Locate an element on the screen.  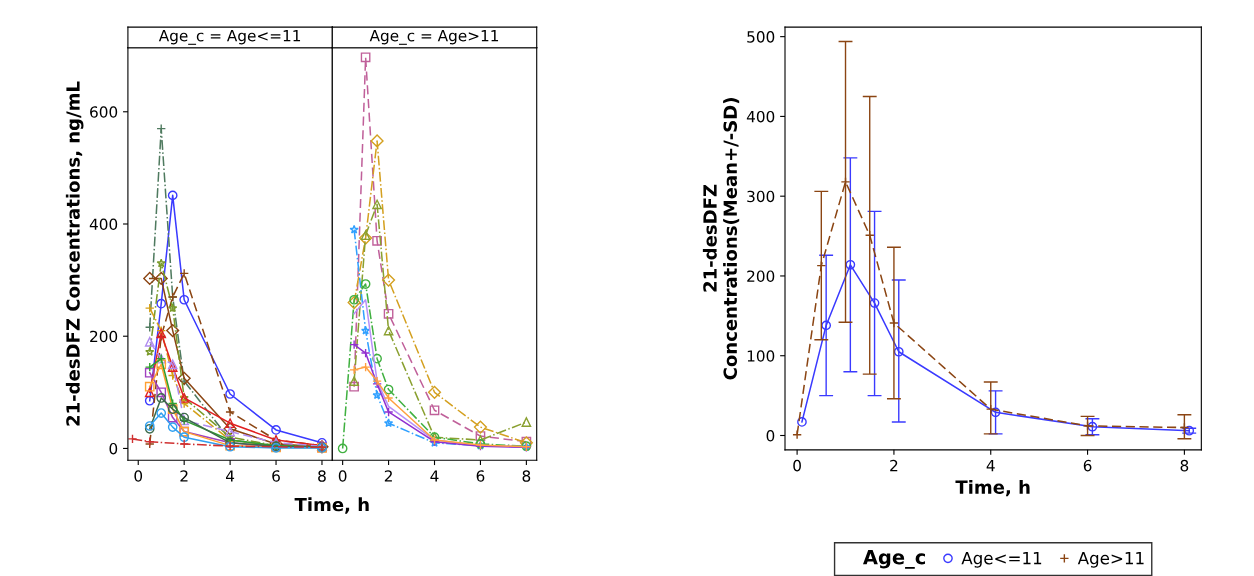
legend-title: Age_c is located at coordinates (894, 559).